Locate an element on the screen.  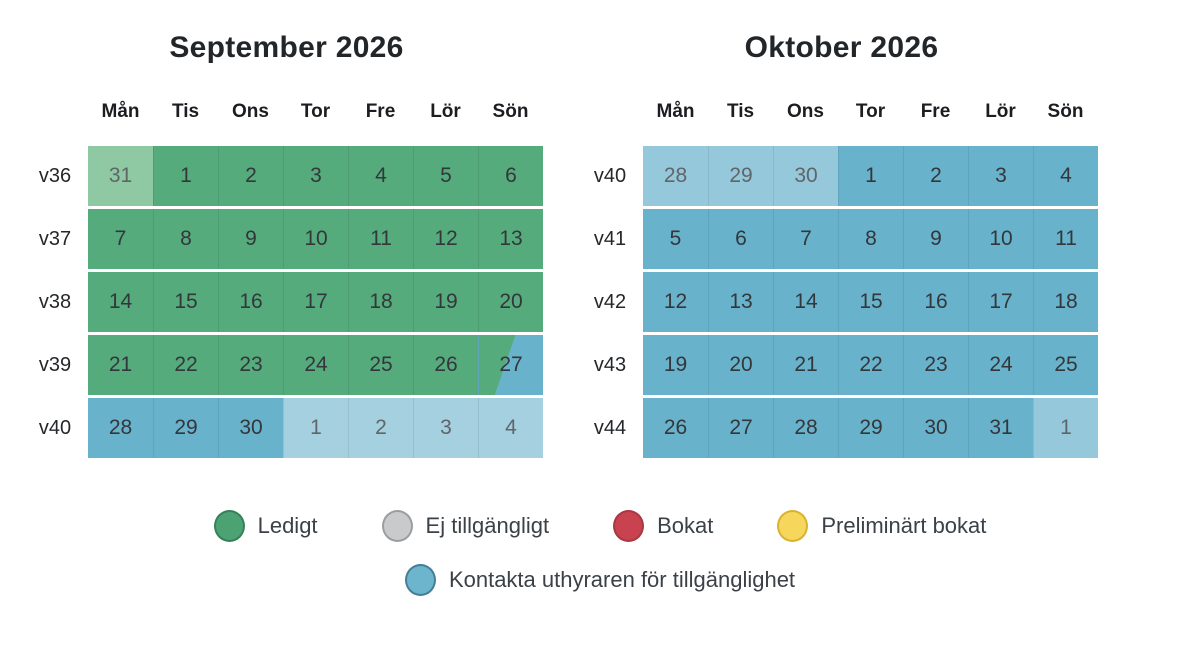
day-number: 2 is located at coordinates (936, 175).